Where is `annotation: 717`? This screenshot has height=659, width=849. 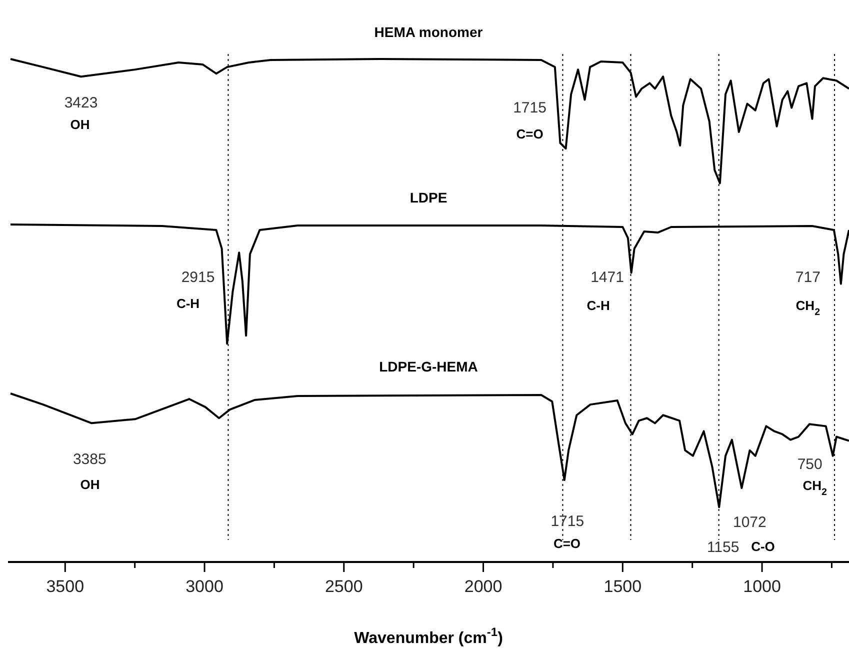 annotation: 717 is located at coordinates (807, 277).